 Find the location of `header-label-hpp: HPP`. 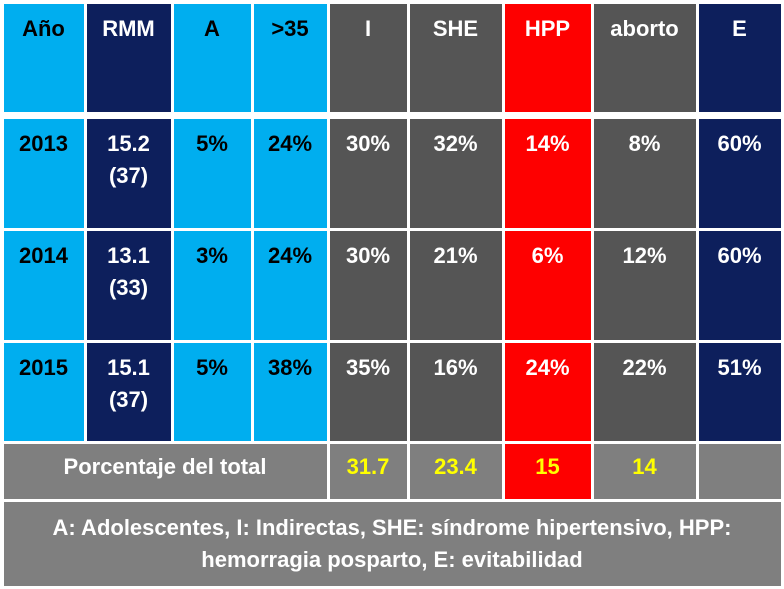

header-label-hpp: HPP is located at coordinates (547, 28).